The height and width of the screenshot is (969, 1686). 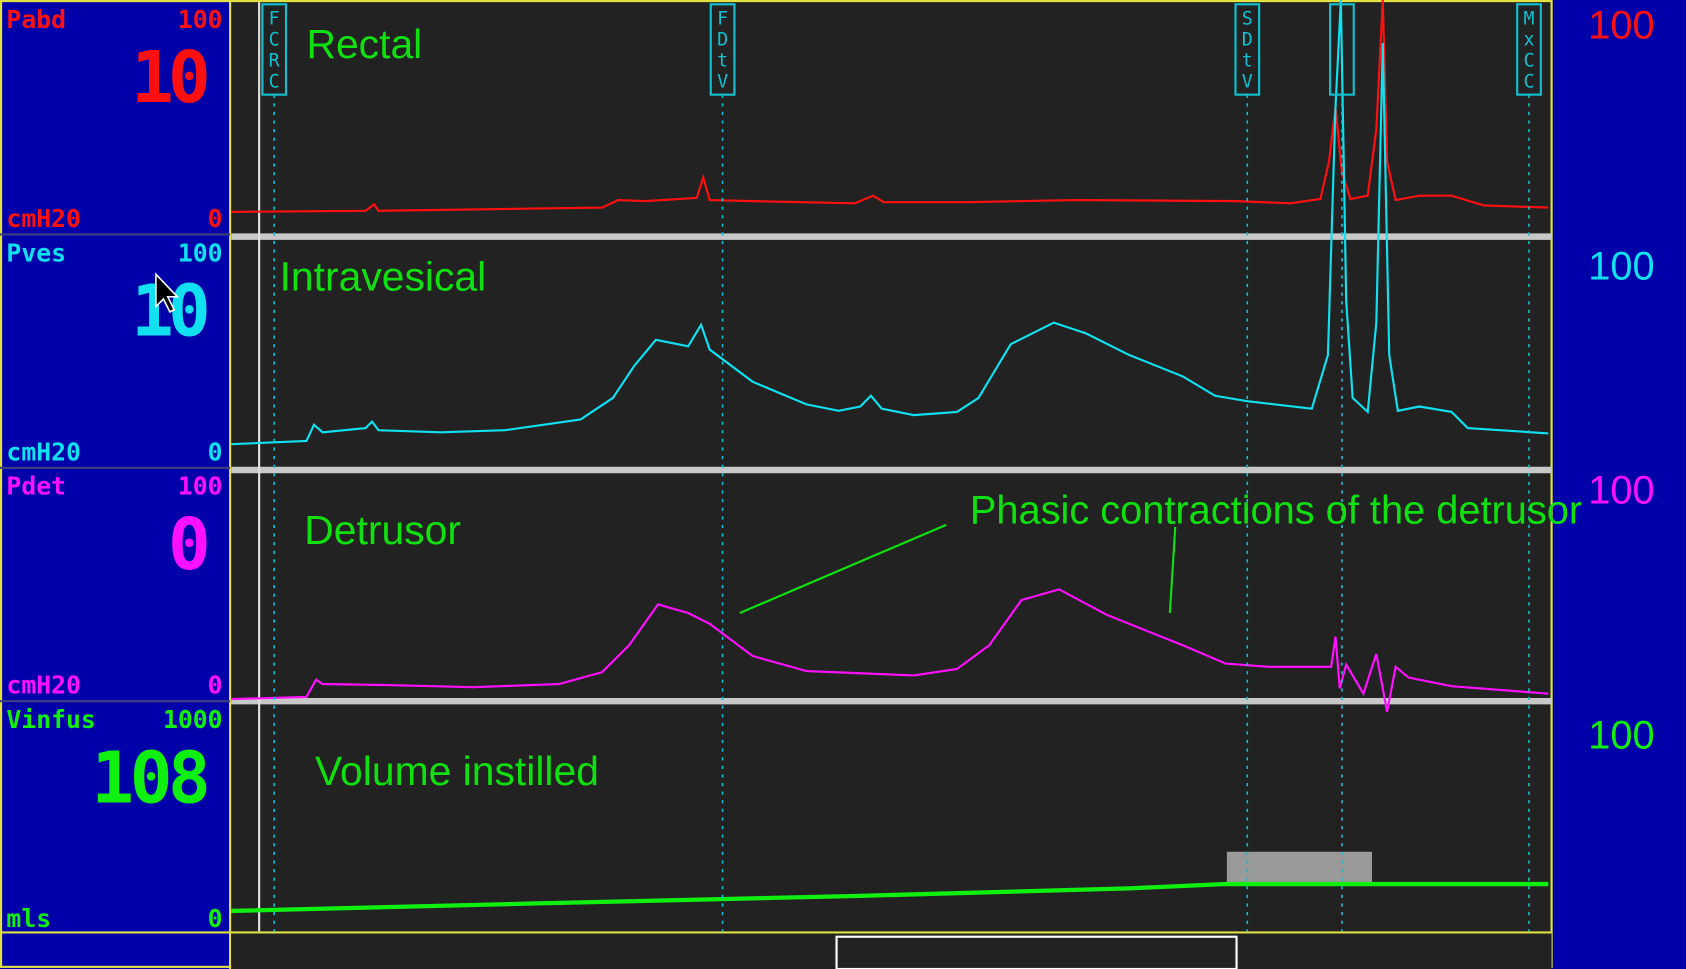 I want to click on channel-label: Detrusor, so click(x=382, y=530).